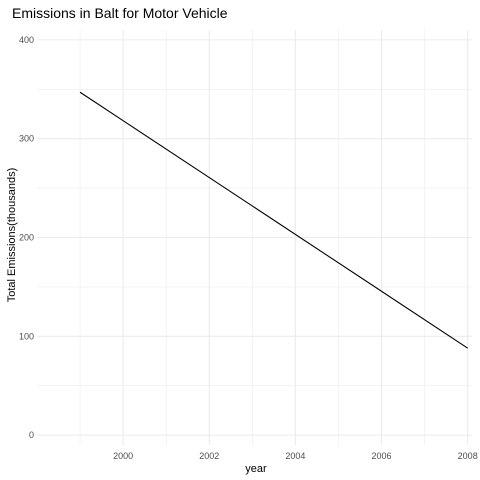 The width and height of the screenshot is (480, 480). What do you see at coordinates (209, 456) in the screenshot?
I see `x-tick-label: 2002` at bounding box center [209, 456].